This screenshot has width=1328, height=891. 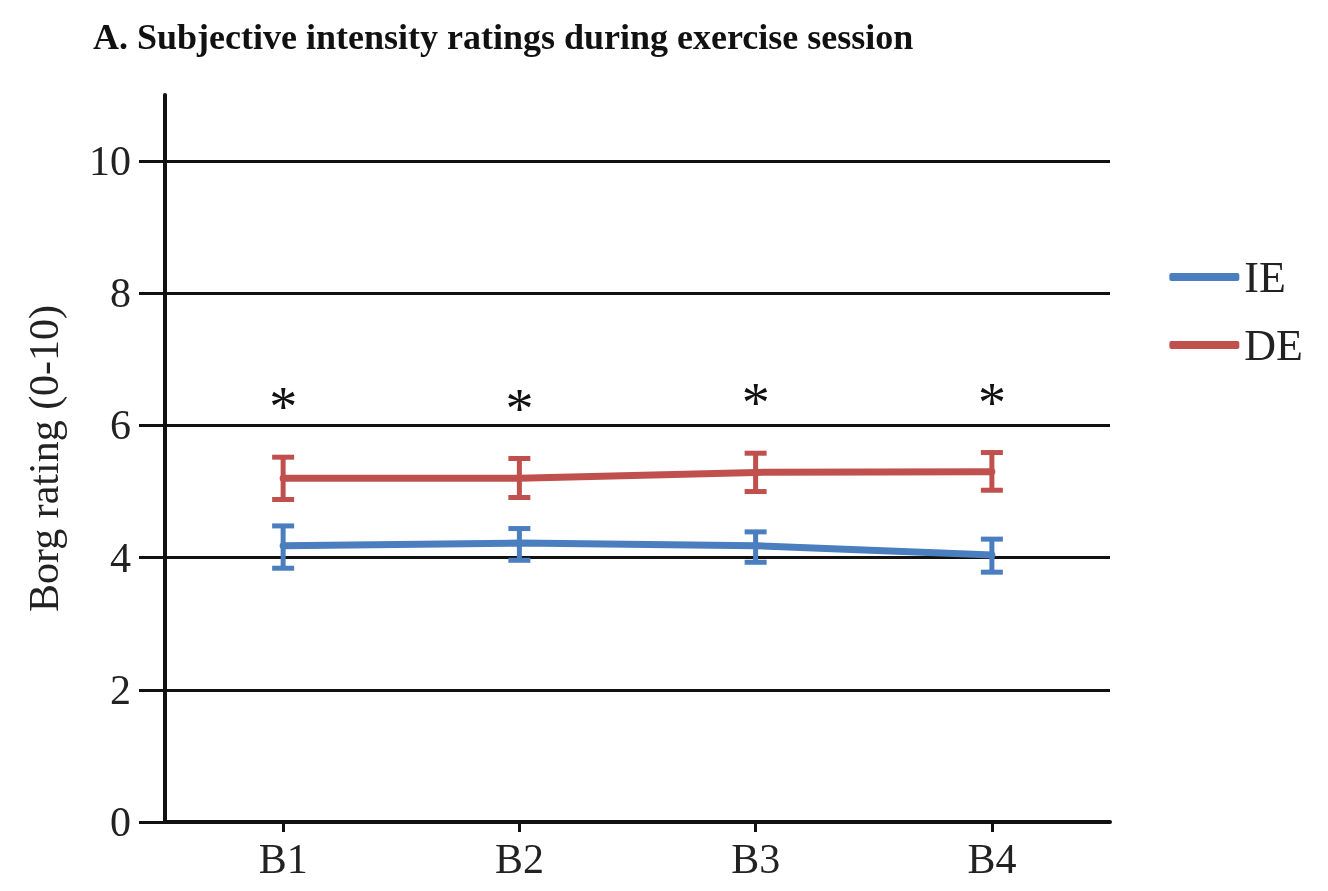 I want to click on y-tick-label: 2, so click(x=120, y=689).